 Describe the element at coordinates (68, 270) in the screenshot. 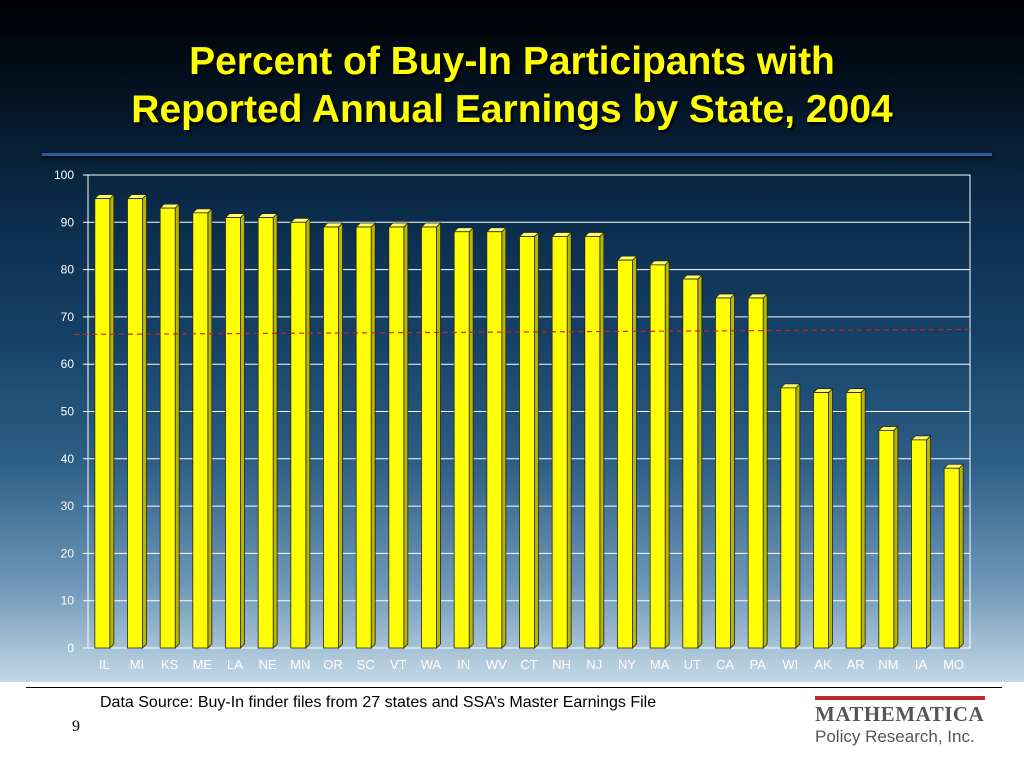

I see `y-tick-label: 80` at that location.